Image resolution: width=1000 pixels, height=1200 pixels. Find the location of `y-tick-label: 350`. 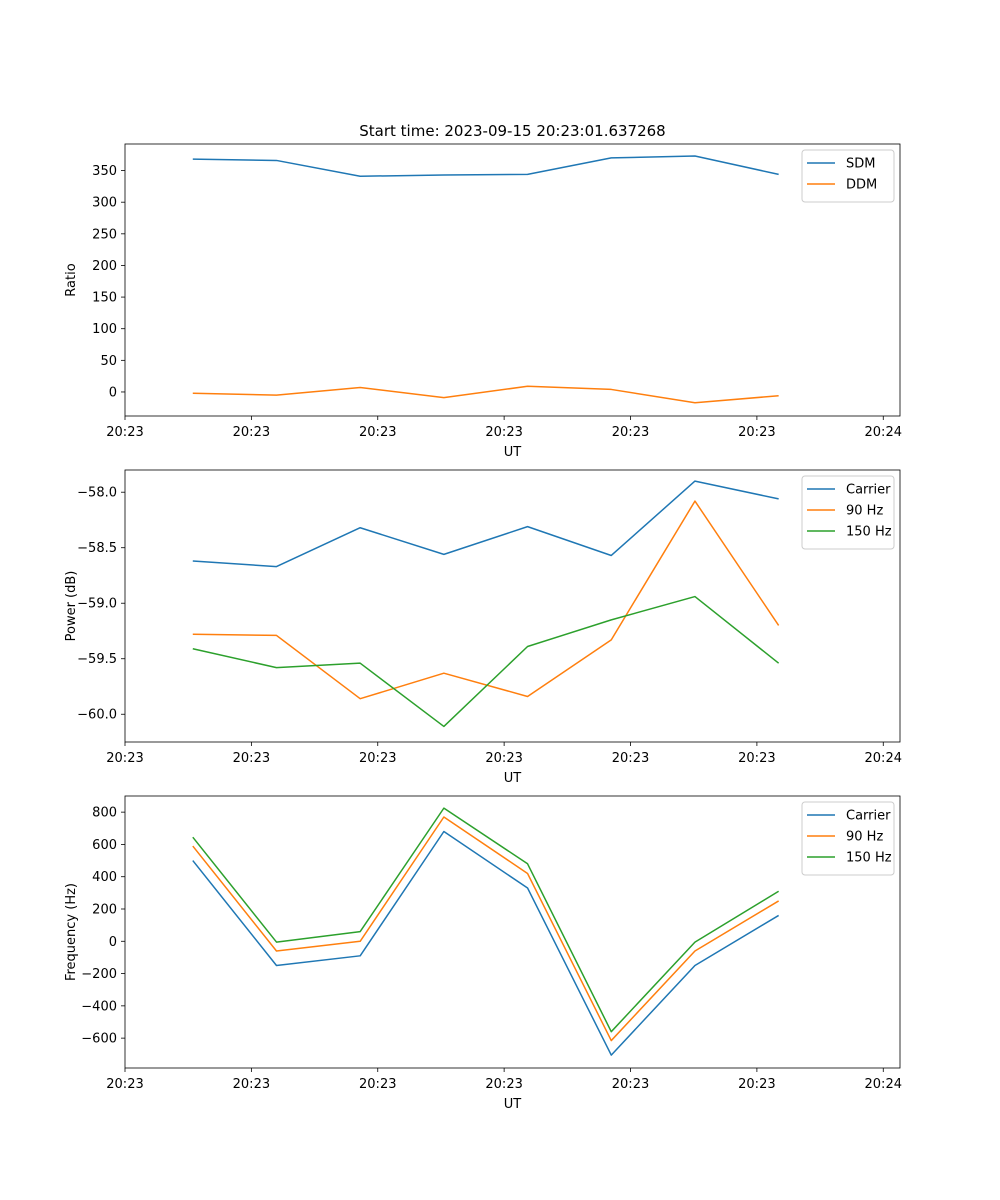

y-tick-label: 350 is located at coordinates (104, 171).